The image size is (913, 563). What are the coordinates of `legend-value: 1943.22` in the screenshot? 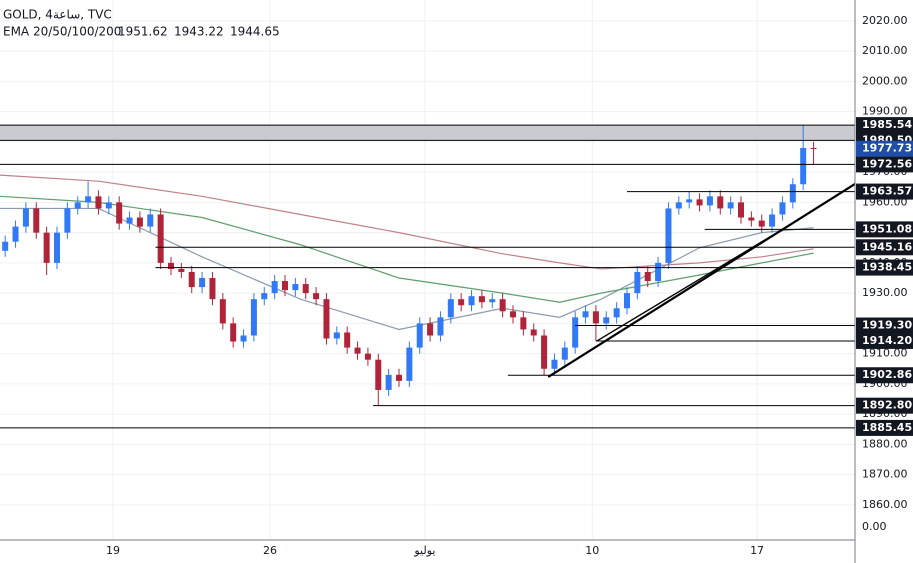 It's located at (199, 32).